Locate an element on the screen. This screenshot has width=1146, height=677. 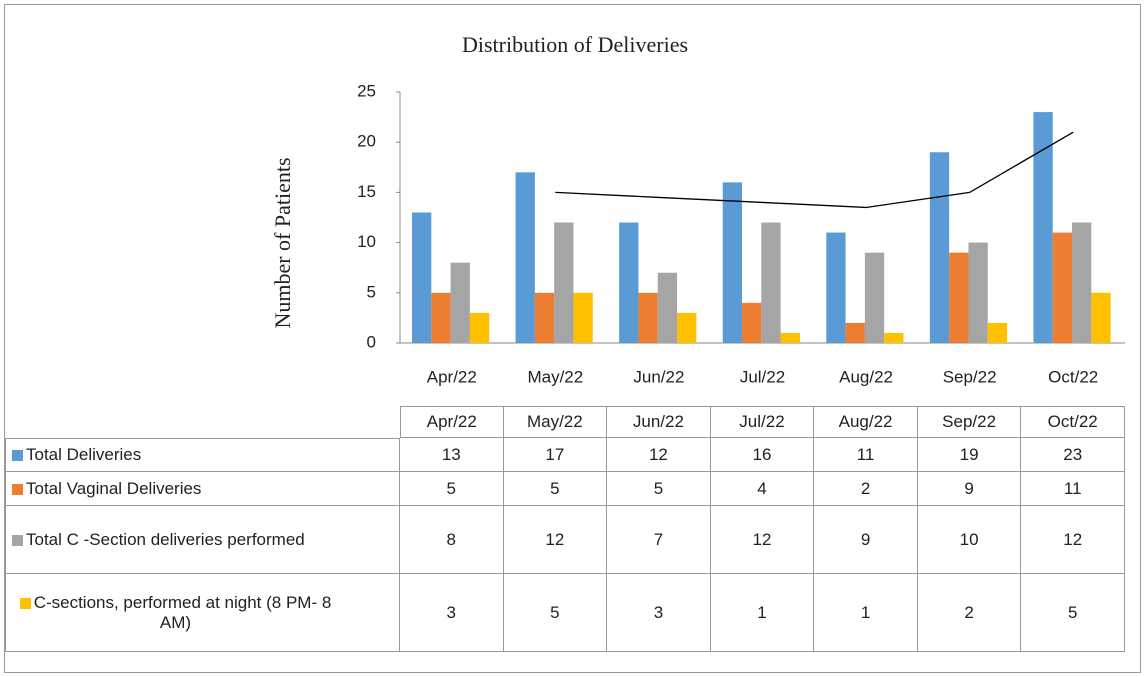
table-value: 13 is located at coordinates (452, 455).